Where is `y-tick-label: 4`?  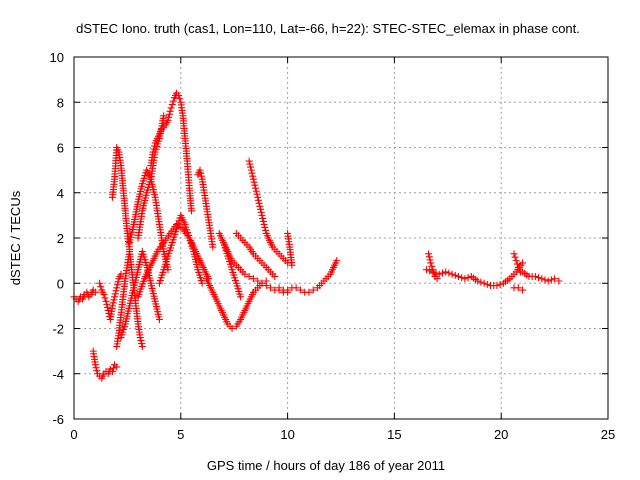
y-tick-label: 4 is located at coordinates (60, 193).